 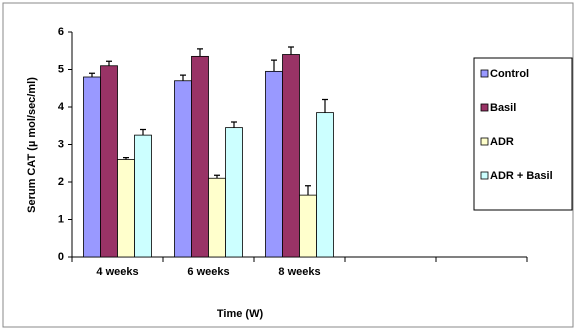 What do you see at coordinates (299, 272) in the screenshot?
I see `x-tick-label: 8 weeks` at bounding box center [299, 272].